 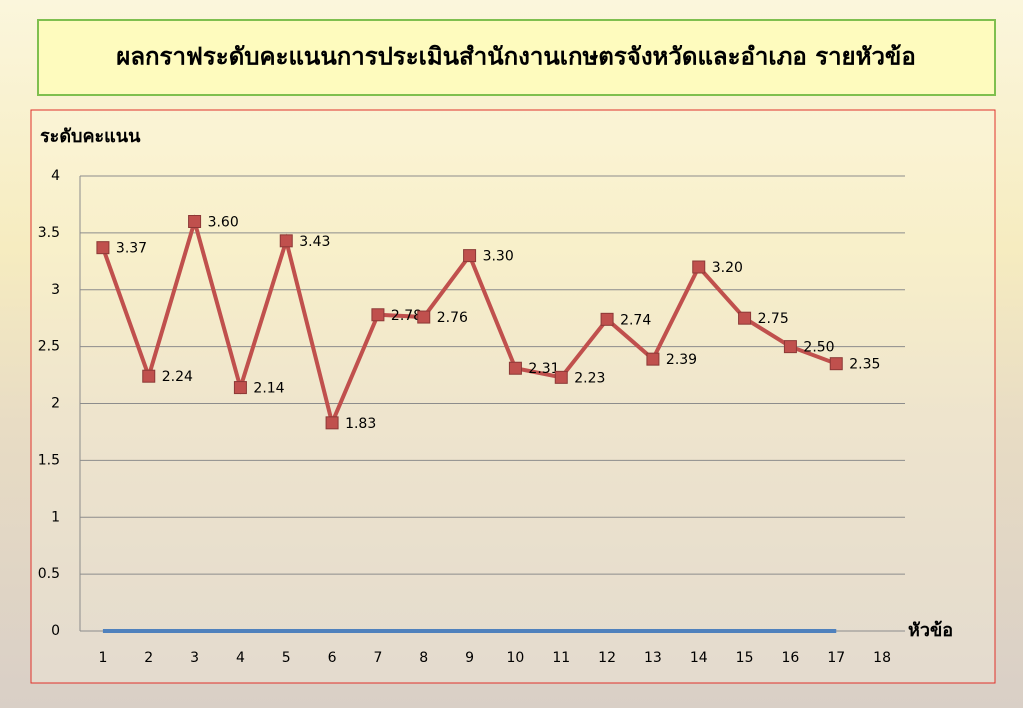 What do you see at coordinates (727, 268) in the screenshot?
I see `data-label: 3.20` at bounding box center [727, 268].